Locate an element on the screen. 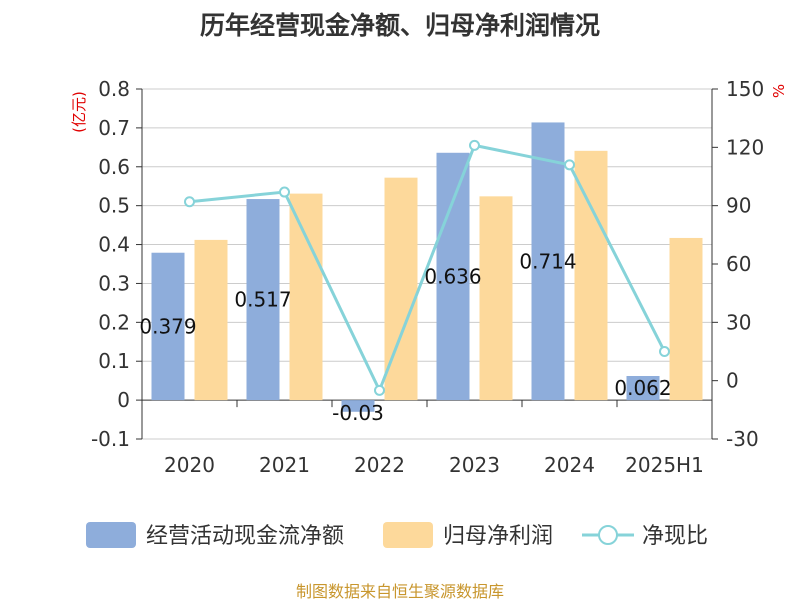 The image size is (800, 602). chart-title: 历年经营现金净额、归母净利润情况 is located at coordinates (399, 25).